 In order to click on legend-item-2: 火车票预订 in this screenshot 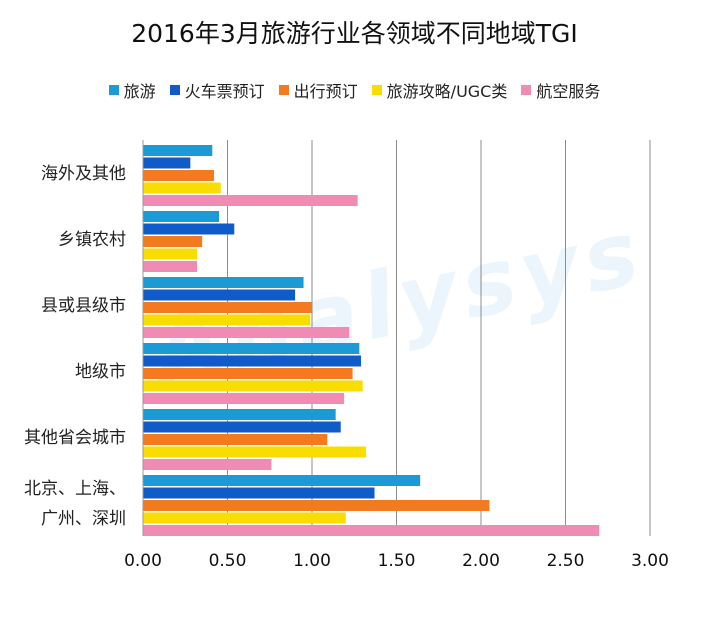, I will do `click(217, 90)`.